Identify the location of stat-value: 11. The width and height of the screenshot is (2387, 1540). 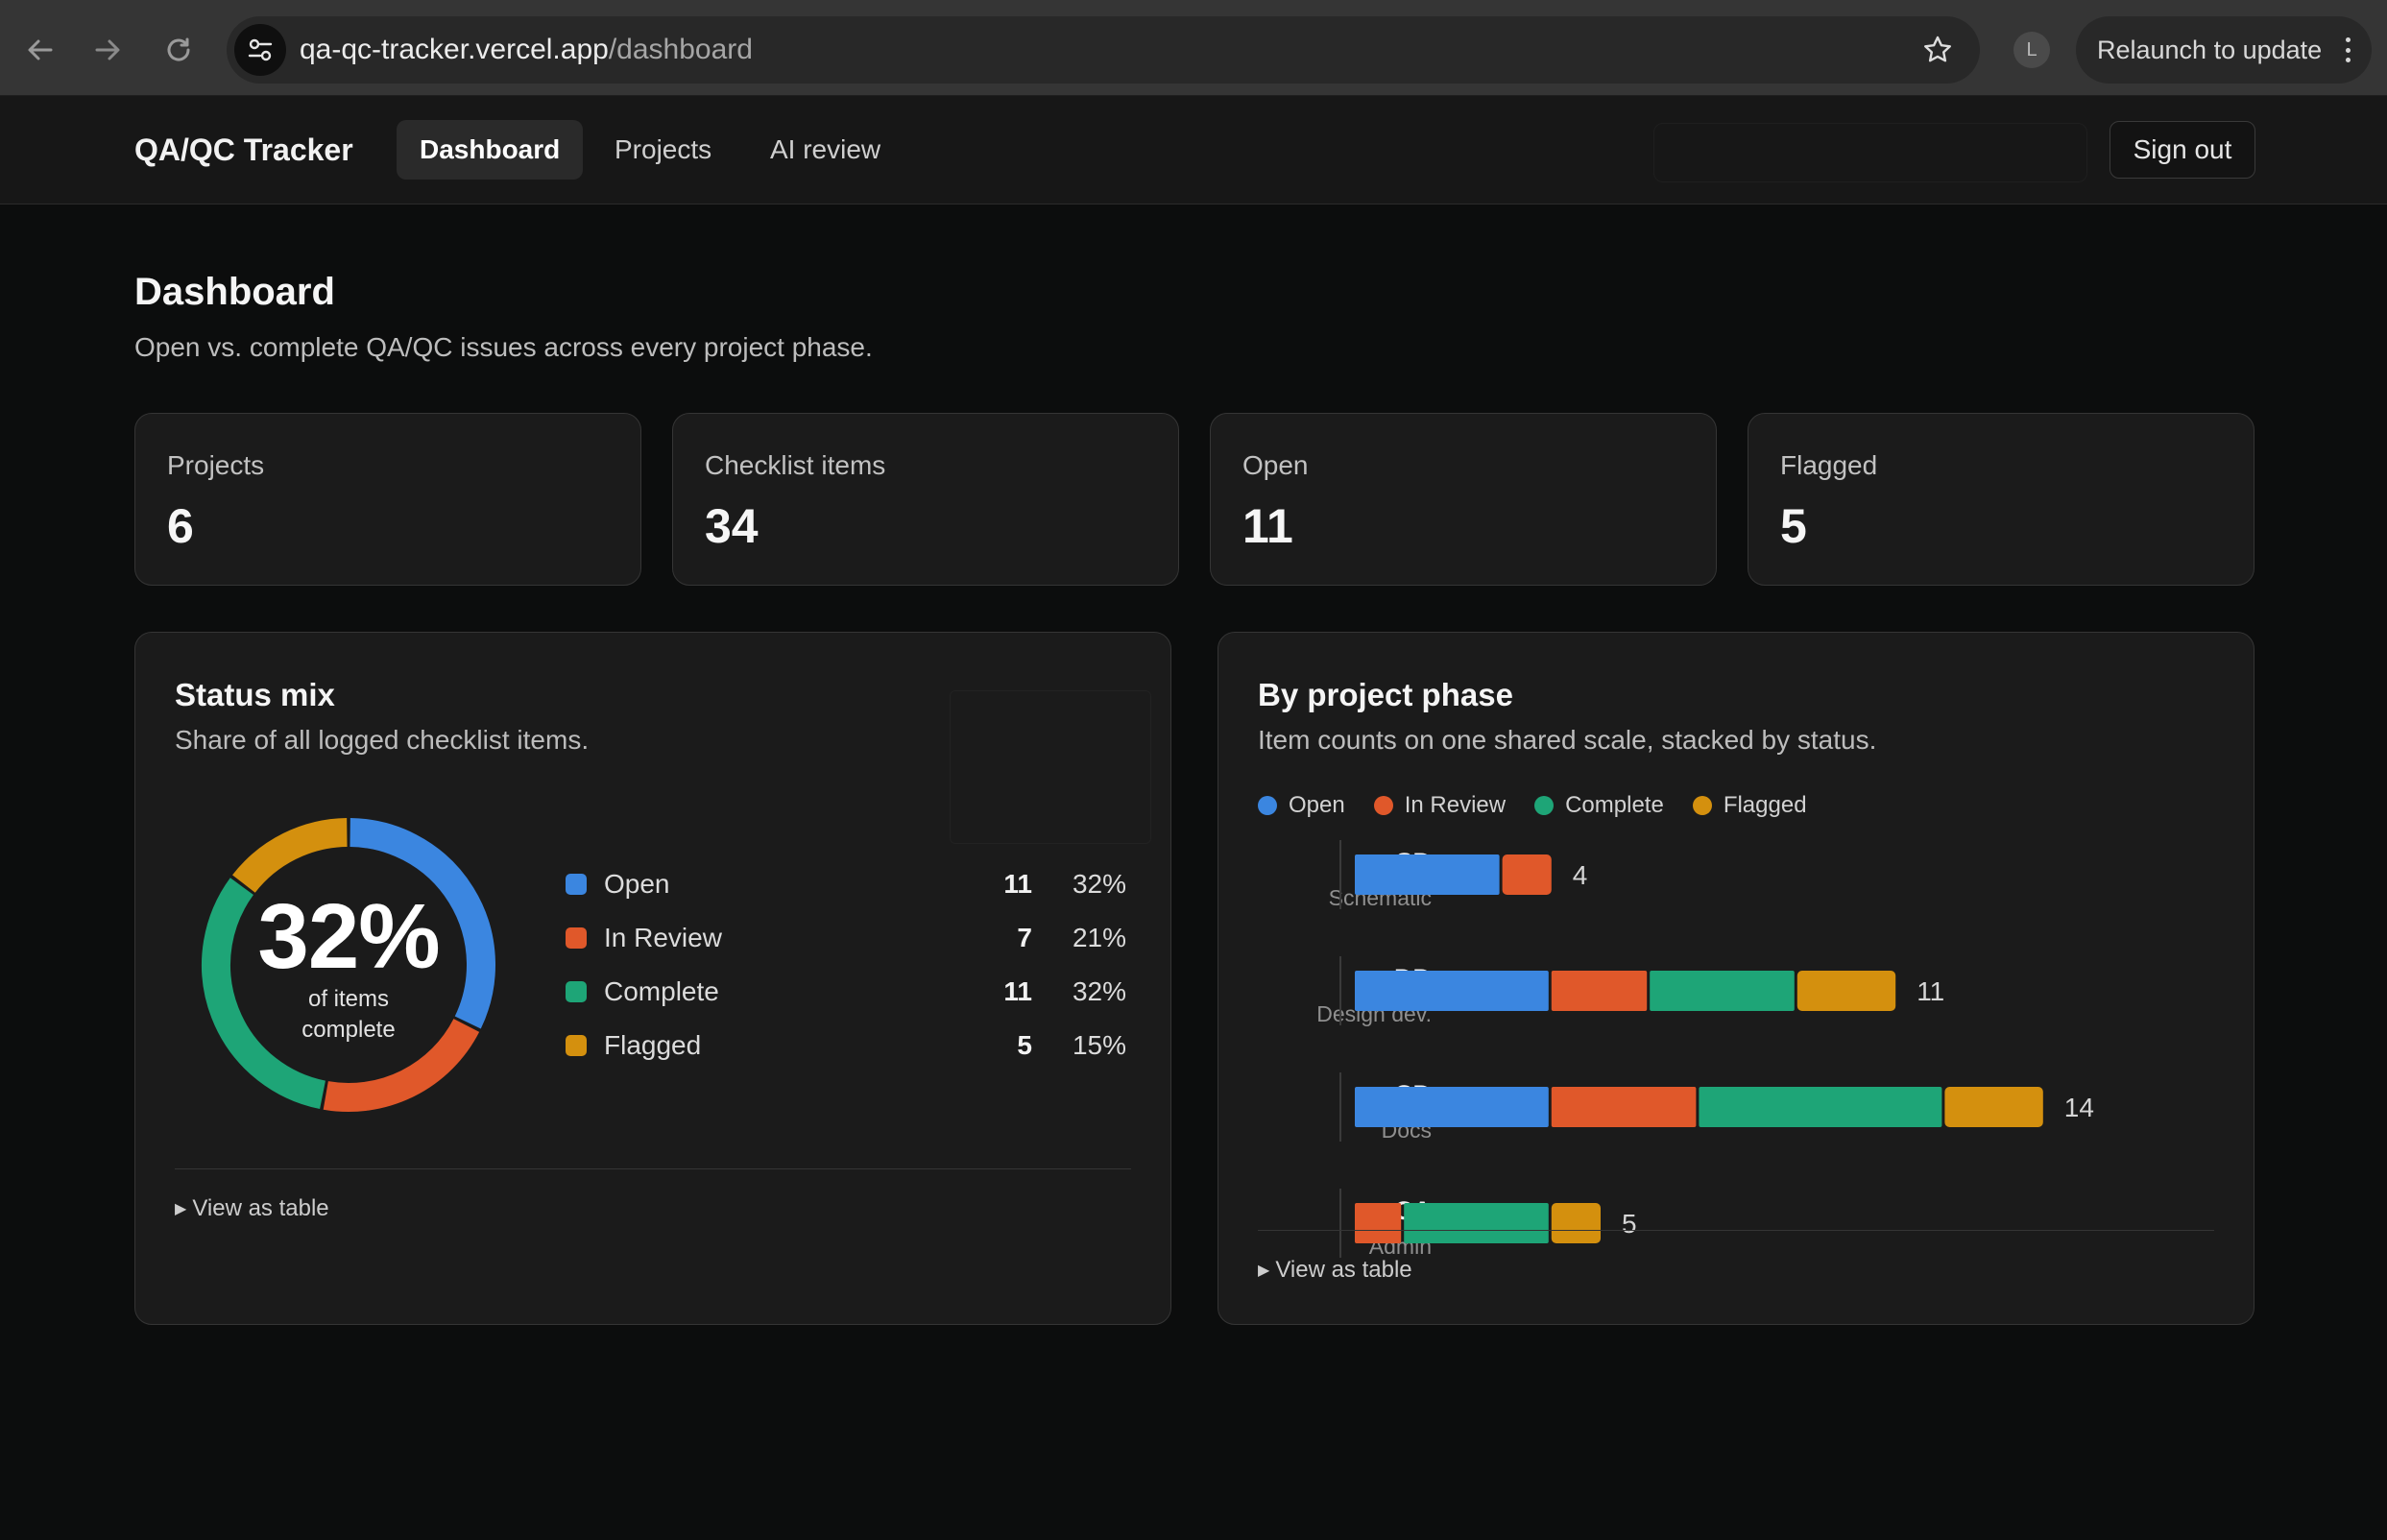
(1267, 526).